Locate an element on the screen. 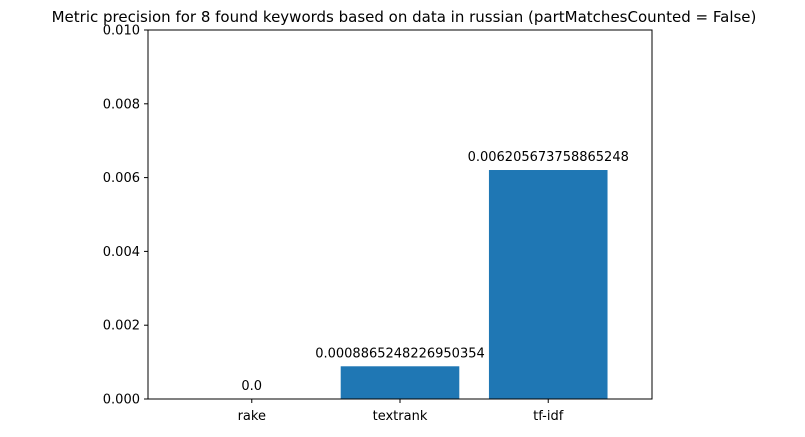 Image resolution: width=805 pixels, height=437 pixels. bar-tf-idf is located at coordinates (548, 284).